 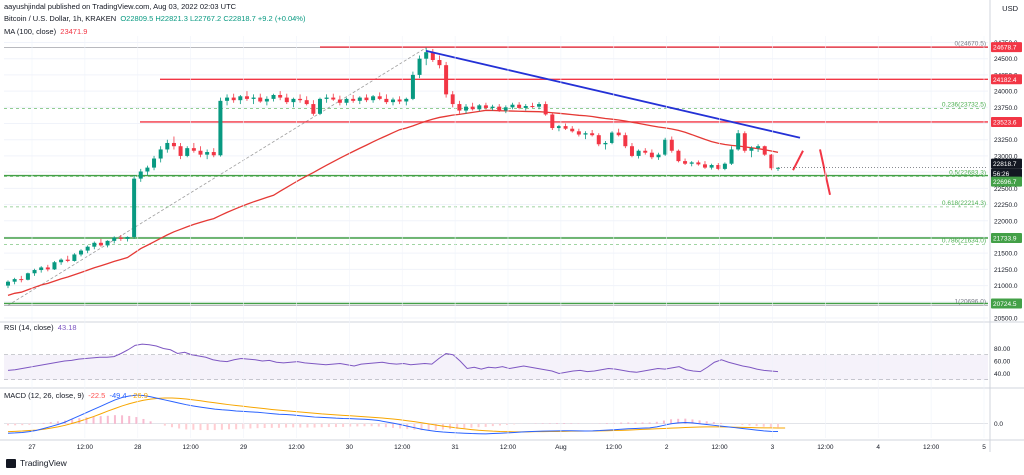 What do you see at coordinates (496, 367) in the screenshot?
I see `rsi-band-fill` at bounding box center [496, 367].